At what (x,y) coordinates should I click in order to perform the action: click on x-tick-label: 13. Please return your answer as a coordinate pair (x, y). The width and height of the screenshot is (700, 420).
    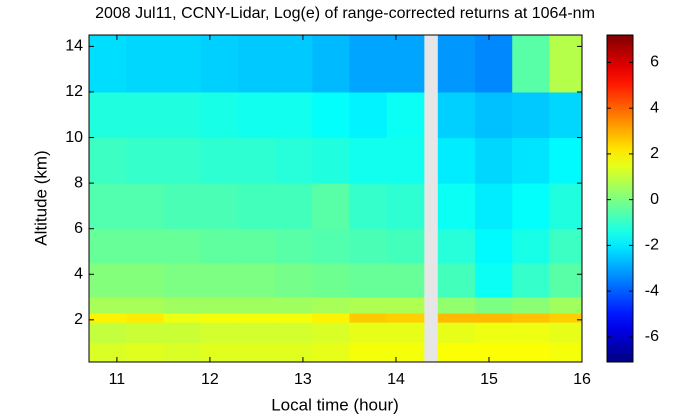
    Looking at the image, I should click on (303, 379).